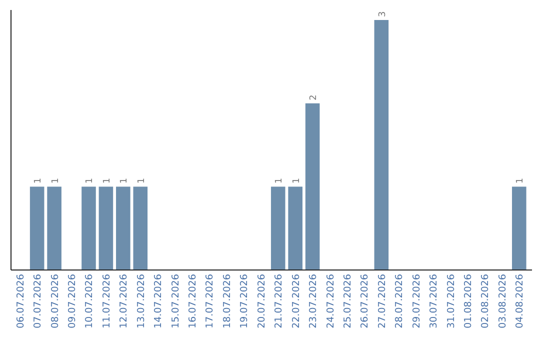  I want to click on x-tick-label: 10.07.2026, so click(90, 301).